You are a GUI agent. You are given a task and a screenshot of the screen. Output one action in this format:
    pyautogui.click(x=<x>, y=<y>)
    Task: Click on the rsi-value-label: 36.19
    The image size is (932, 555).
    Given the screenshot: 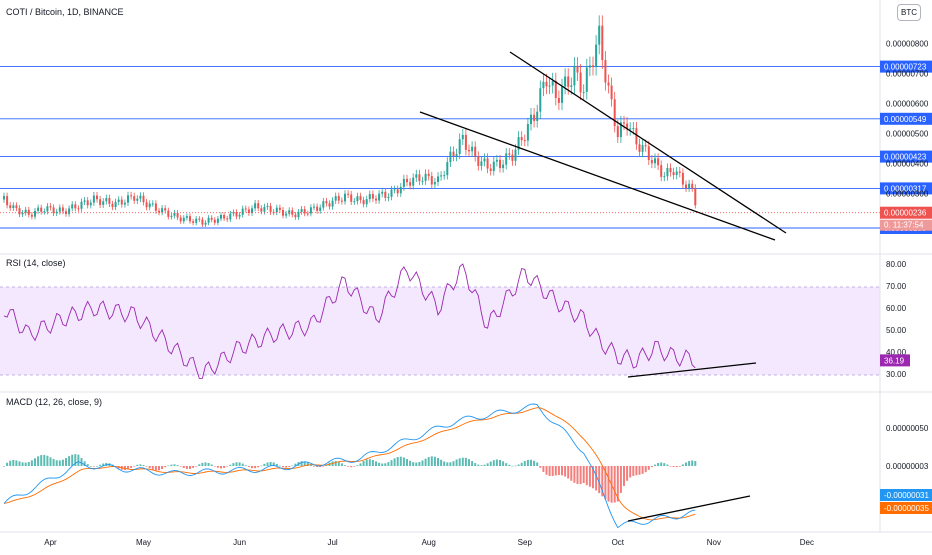 What is the action you would take?
    pyautogui.click(x=894, y=360)
    